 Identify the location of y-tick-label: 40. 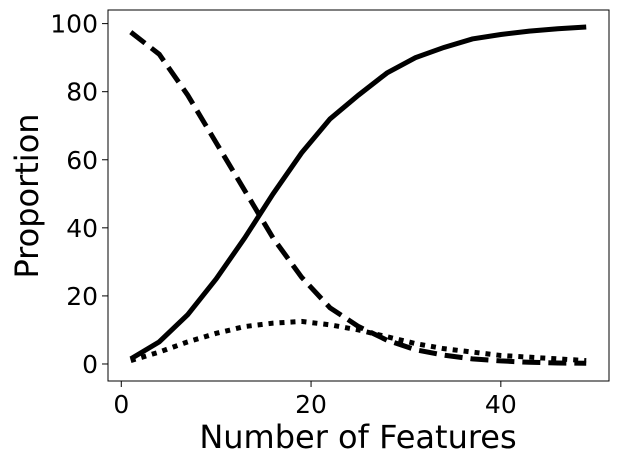
(82, 228).